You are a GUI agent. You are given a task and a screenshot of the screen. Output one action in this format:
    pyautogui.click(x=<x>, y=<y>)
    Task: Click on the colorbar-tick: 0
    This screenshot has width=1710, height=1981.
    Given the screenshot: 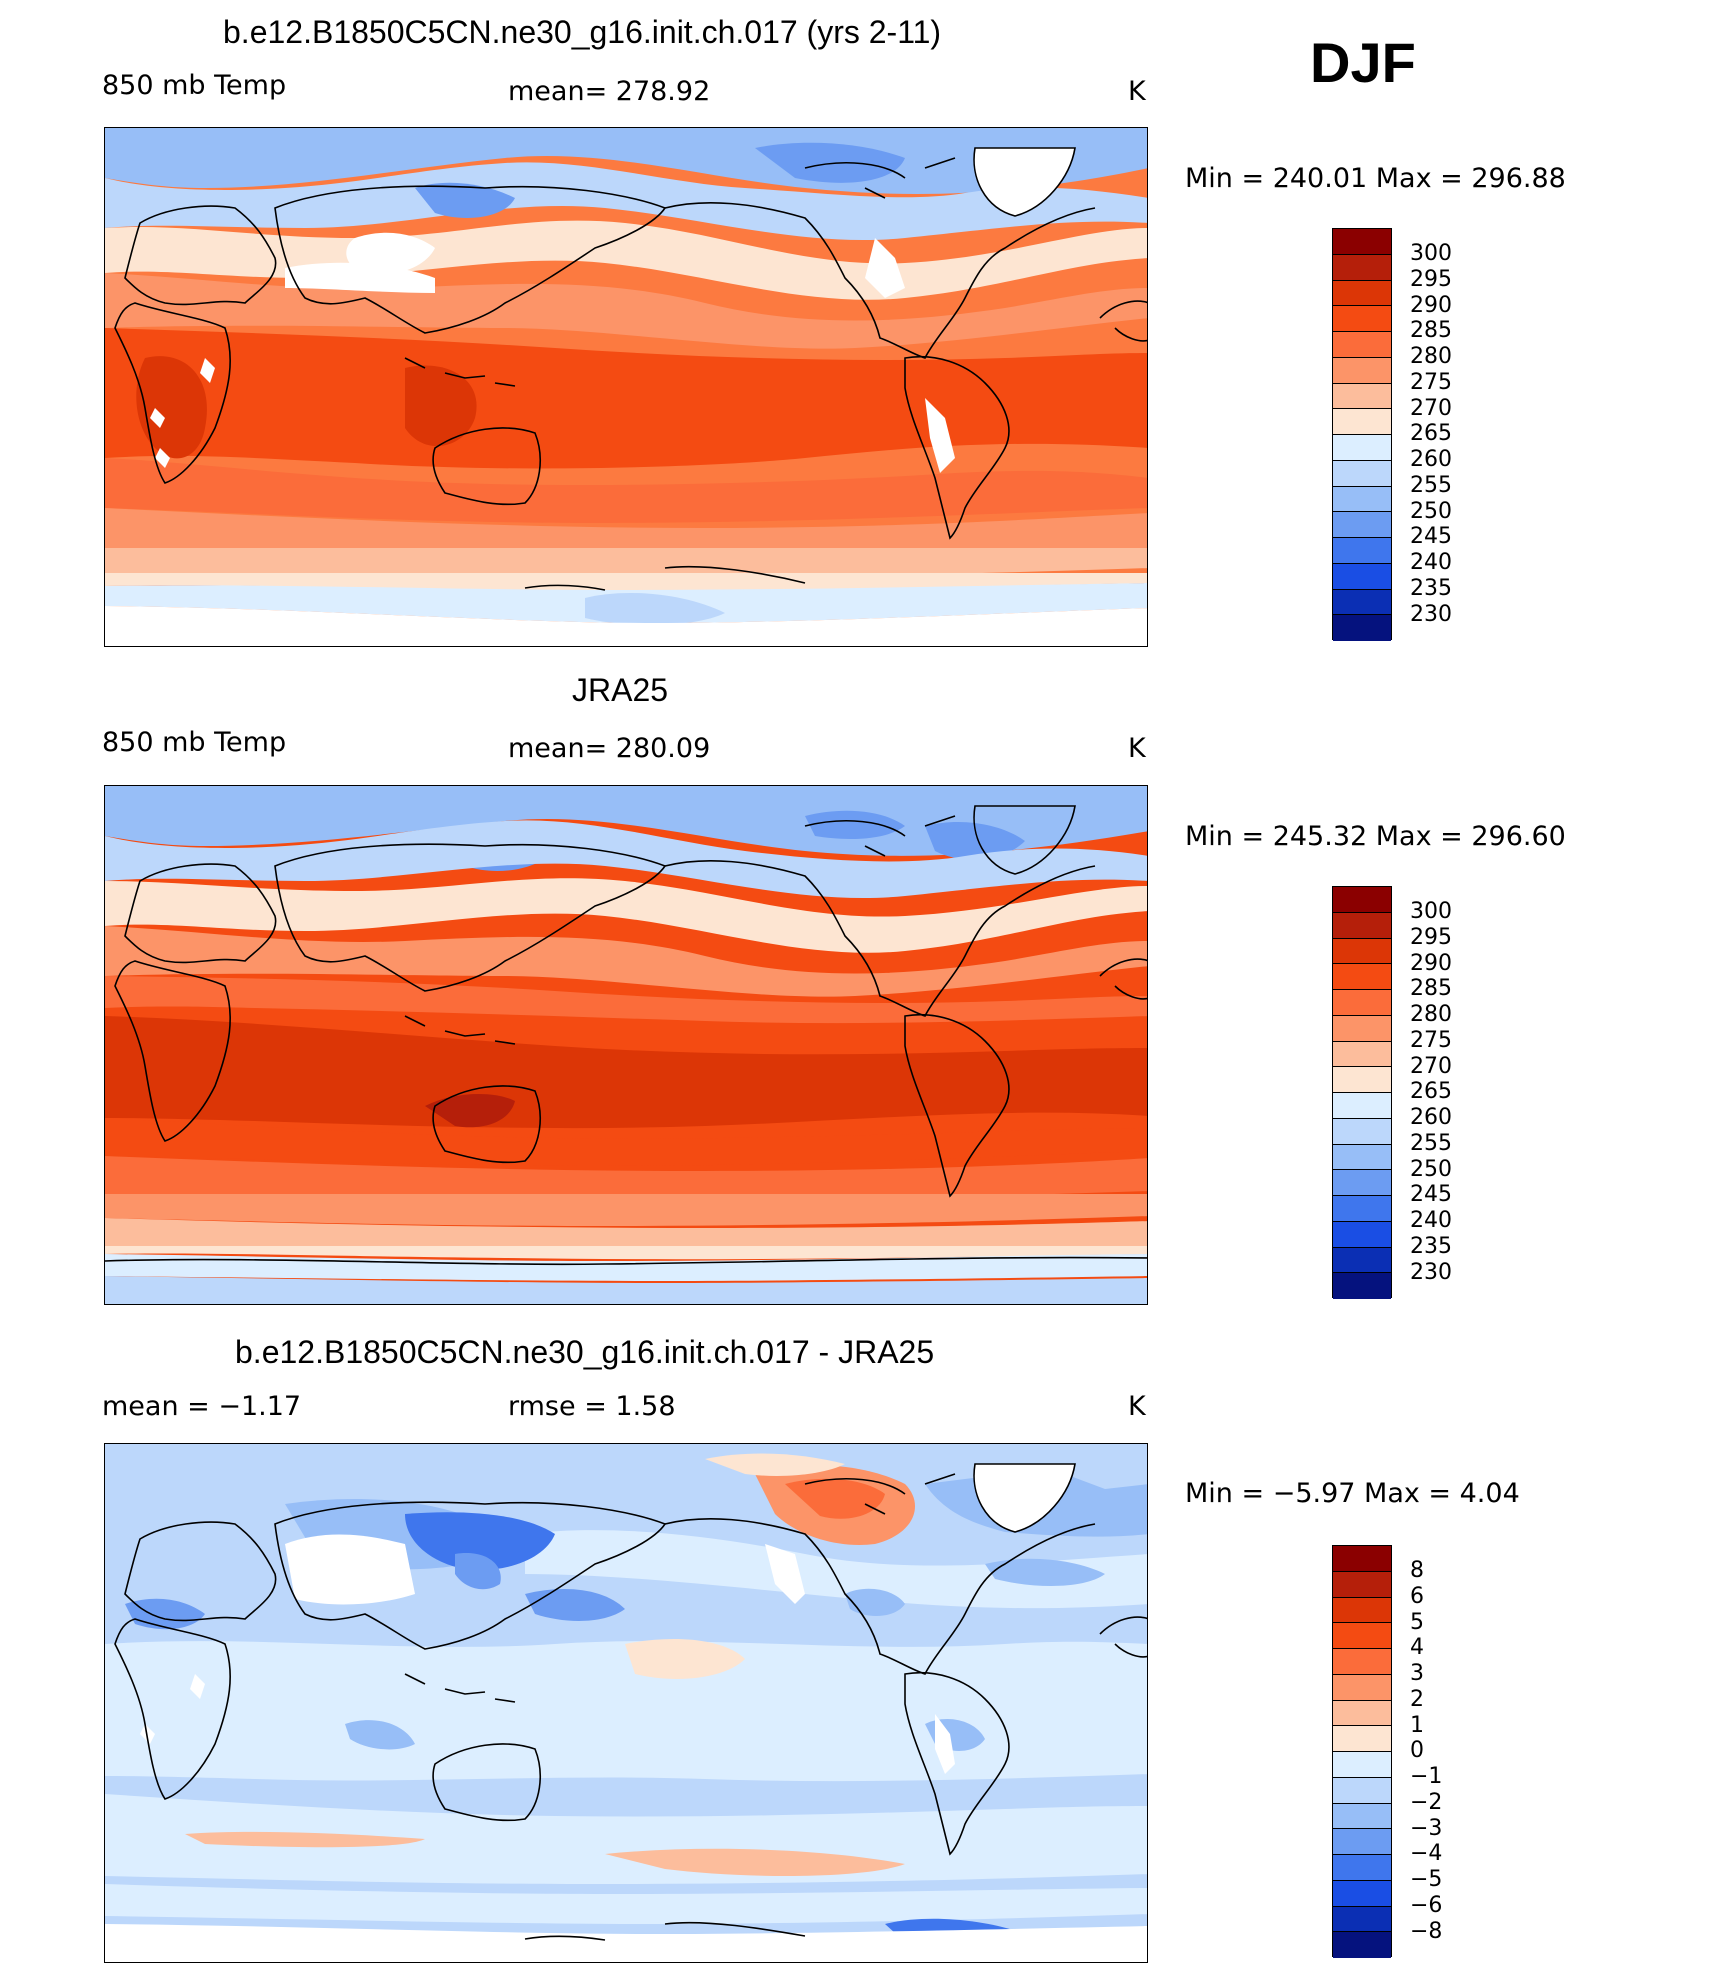 What is the action you would take?
    pyautogui.click(x=1417, y=1751)
    